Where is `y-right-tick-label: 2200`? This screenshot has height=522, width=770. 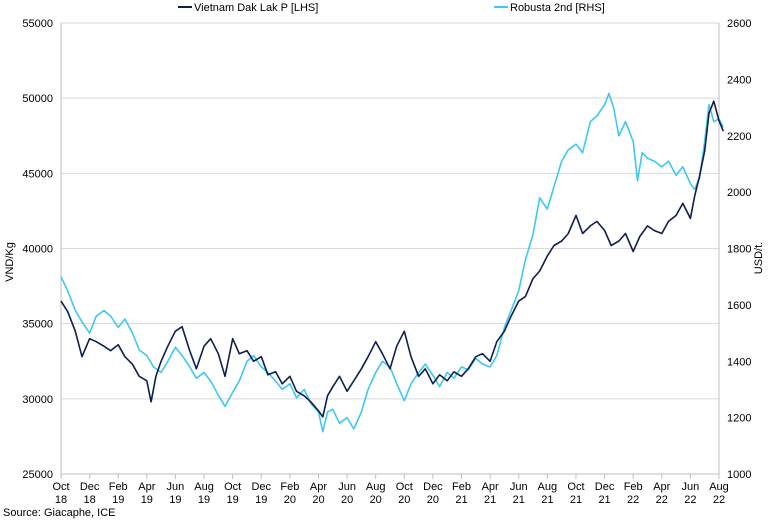 y-right-tick-label: 2200 is located at coordinates (739, 137).